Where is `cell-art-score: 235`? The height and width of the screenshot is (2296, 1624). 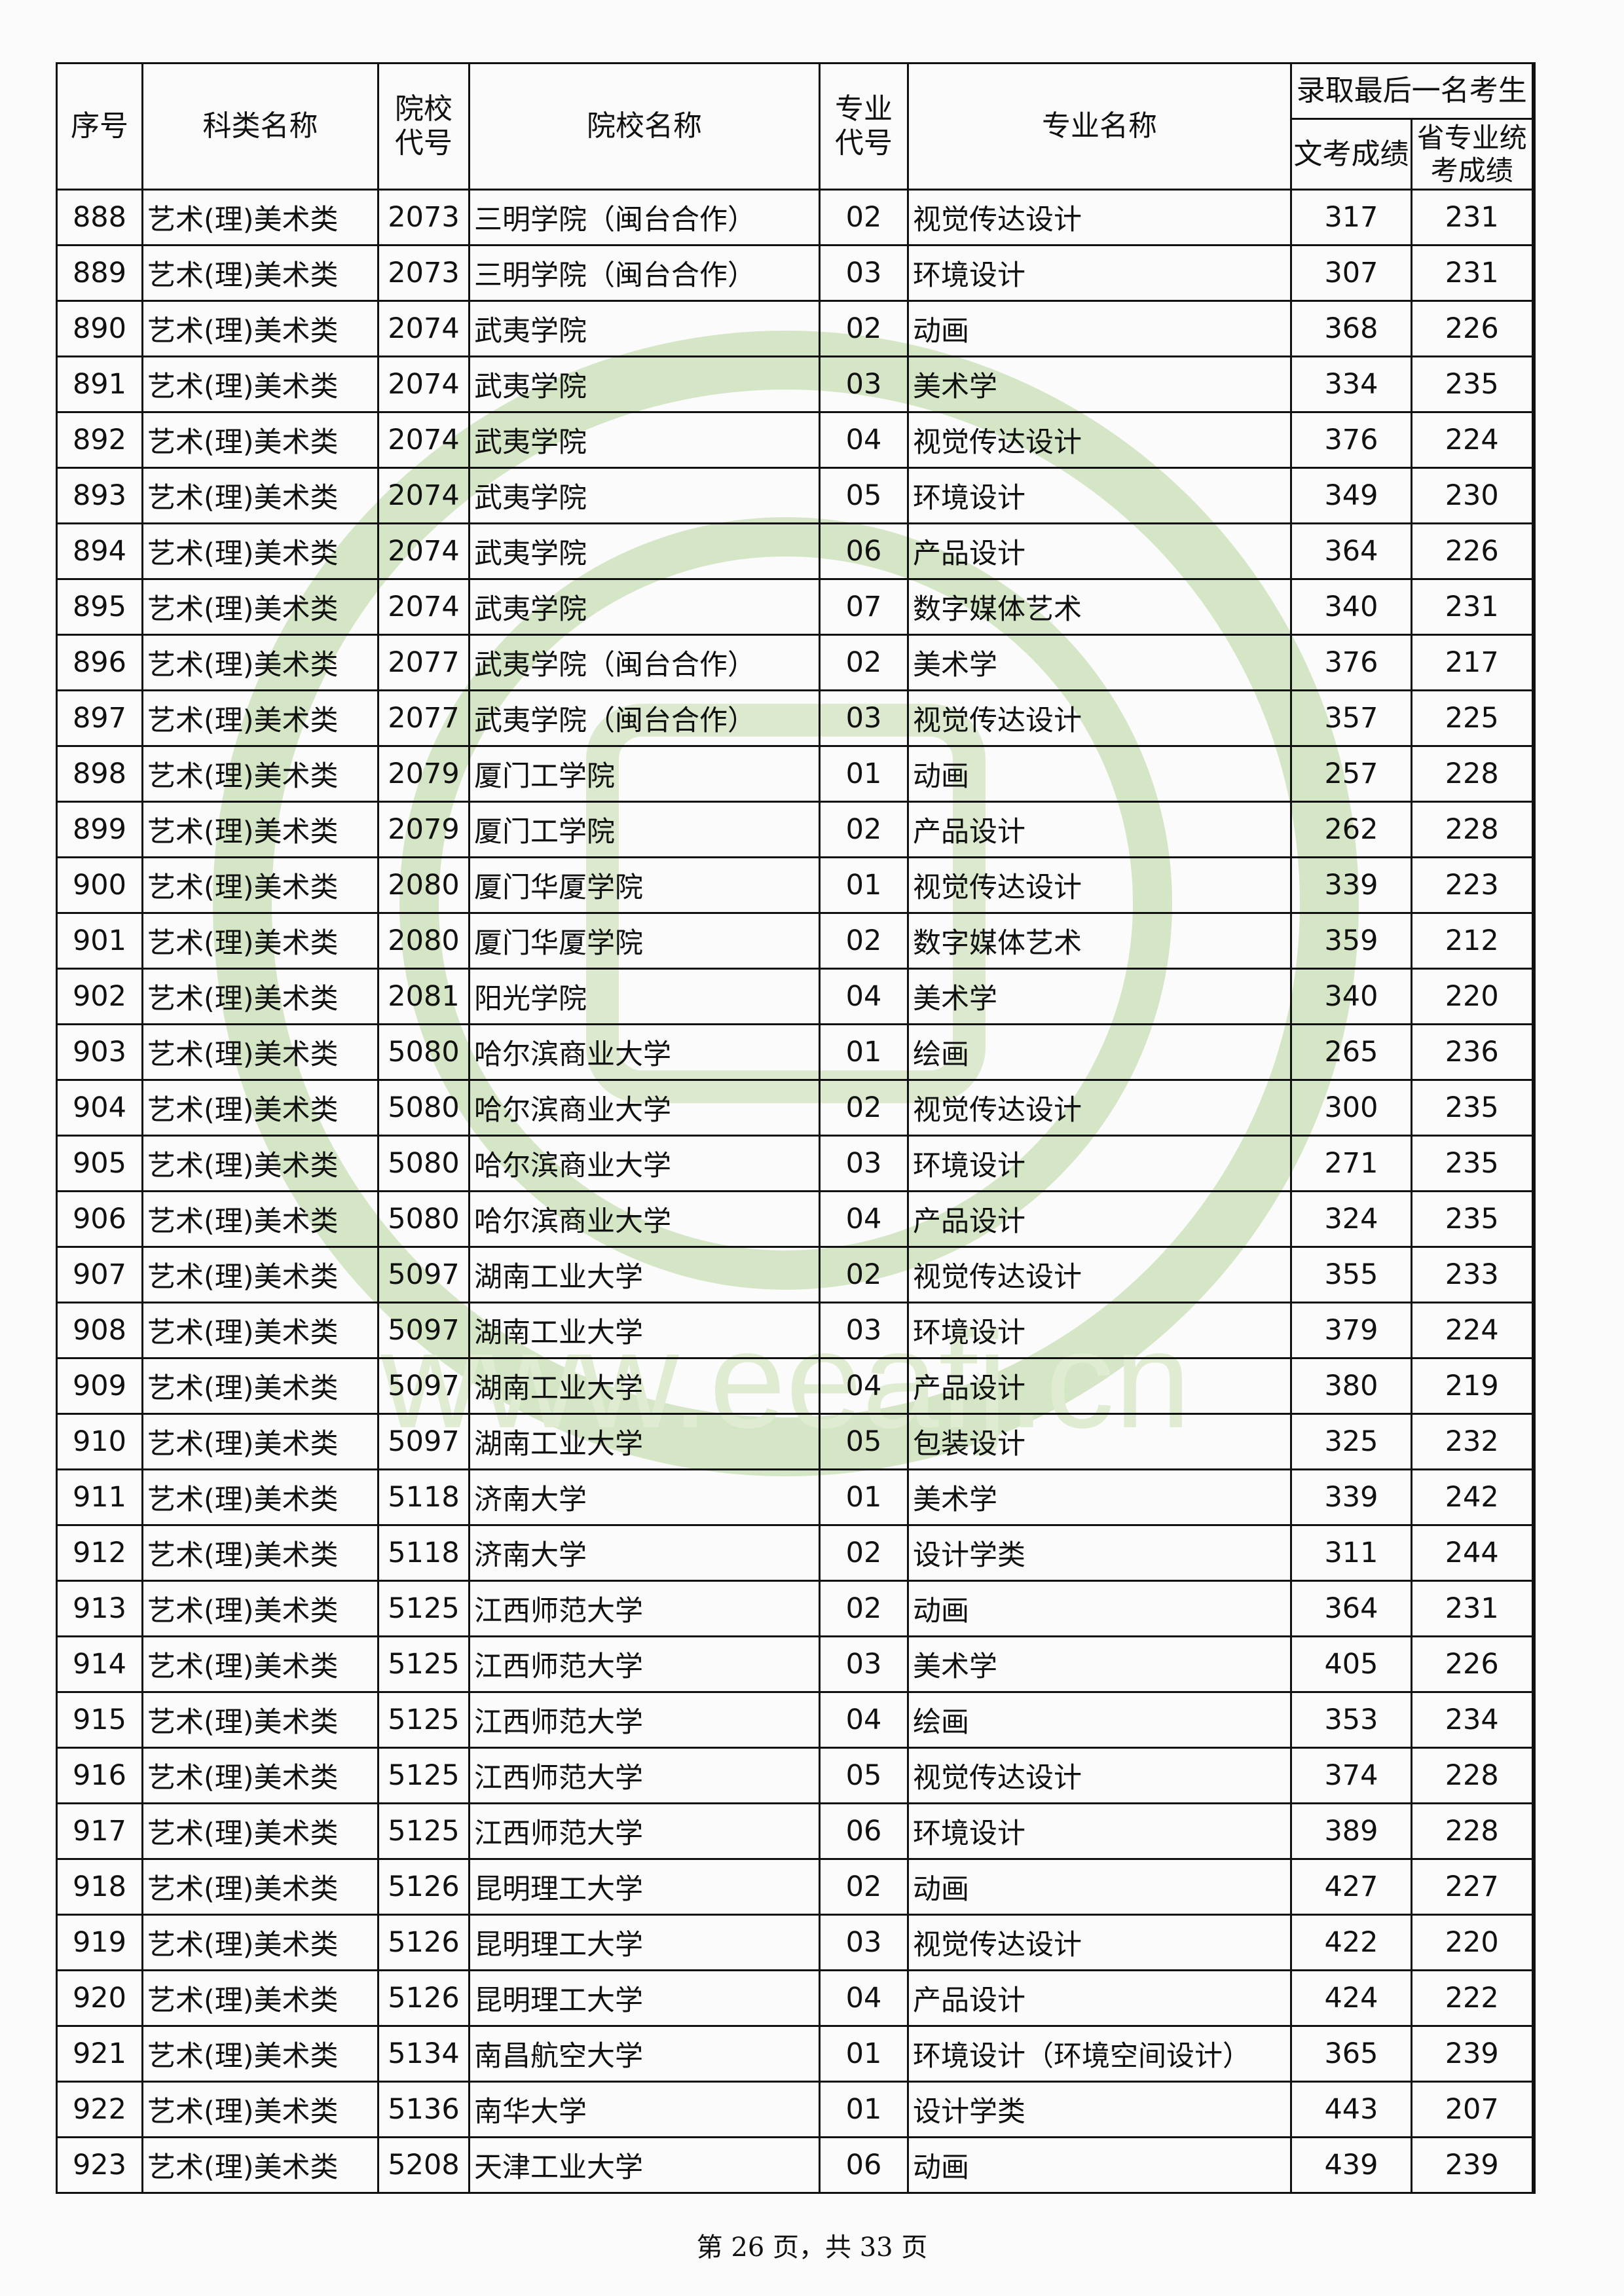 cell-art-score: 235 is located at coordinates (1473, 1108).